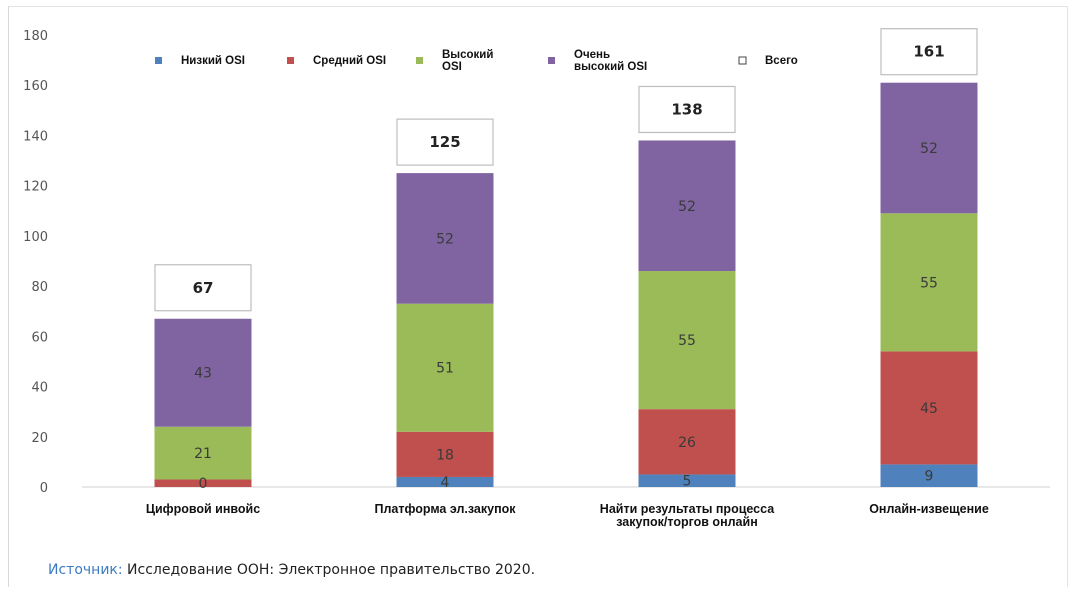  What do you see at coordinates (929, 509) in the screenshot?
I see `x-category-label-3: Онлайн-извещение` at bounding box center [929, 509].